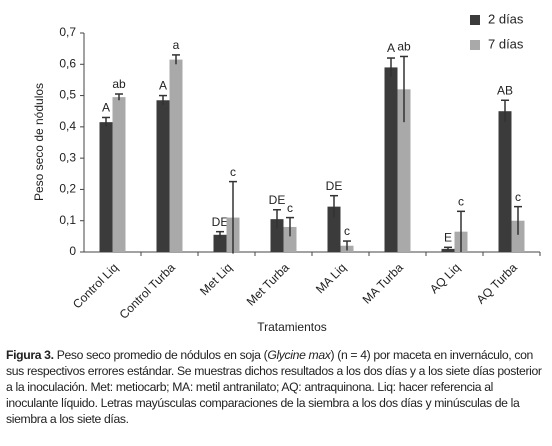 Image resolution: width=552 pixels, height=446 pixels. What do you see at coordinates (67, 95) in the screenshot?
I see `y-tick-label: 0,5` at bounding box center [67, 95].